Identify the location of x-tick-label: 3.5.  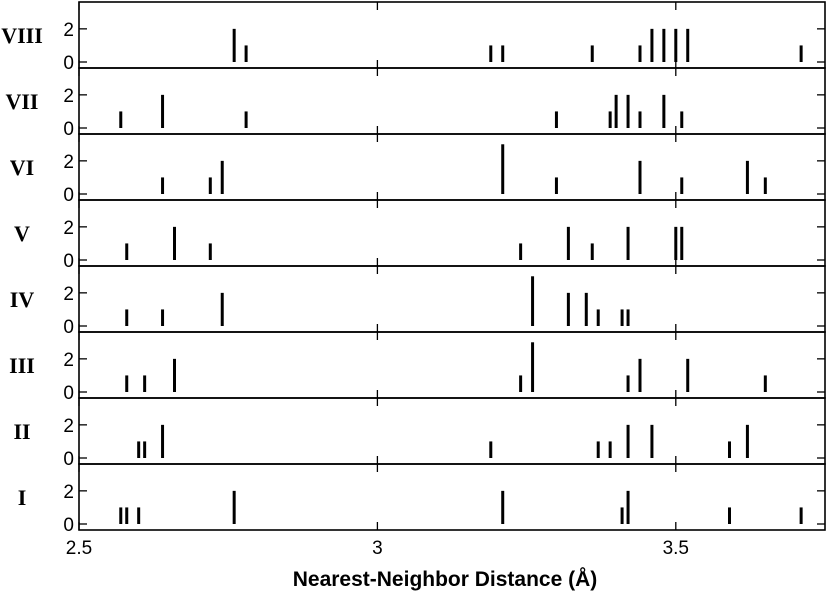
(676, 548).